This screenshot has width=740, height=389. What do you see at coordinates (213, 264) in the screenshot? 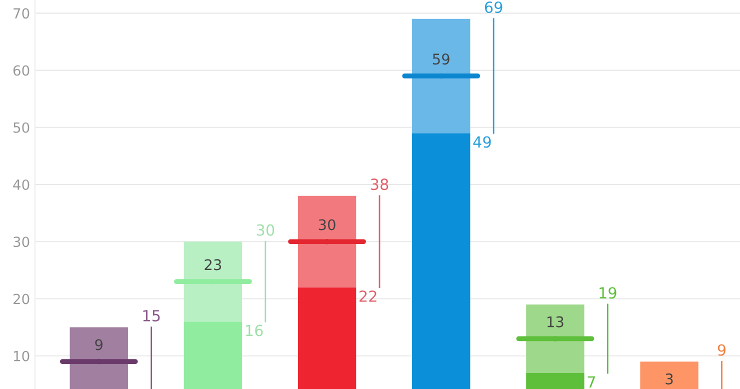
I see `data-label: 23` at bounding box center [213, 264].